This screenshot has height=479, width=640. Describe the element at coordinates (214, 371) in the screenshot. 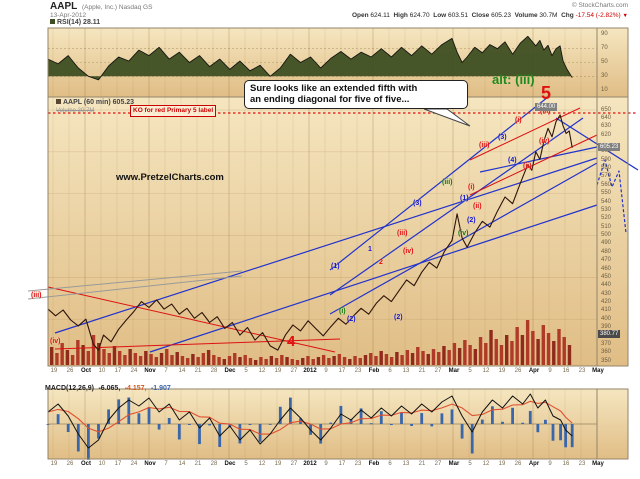

I see `main-date-label: 28` at that location.